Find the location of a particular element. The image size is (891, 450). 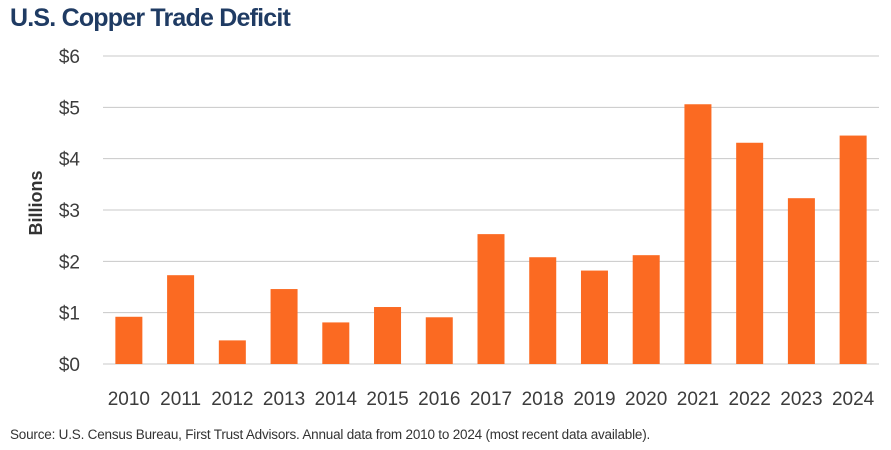

bar-2014 is located at coordinates (336, 343).